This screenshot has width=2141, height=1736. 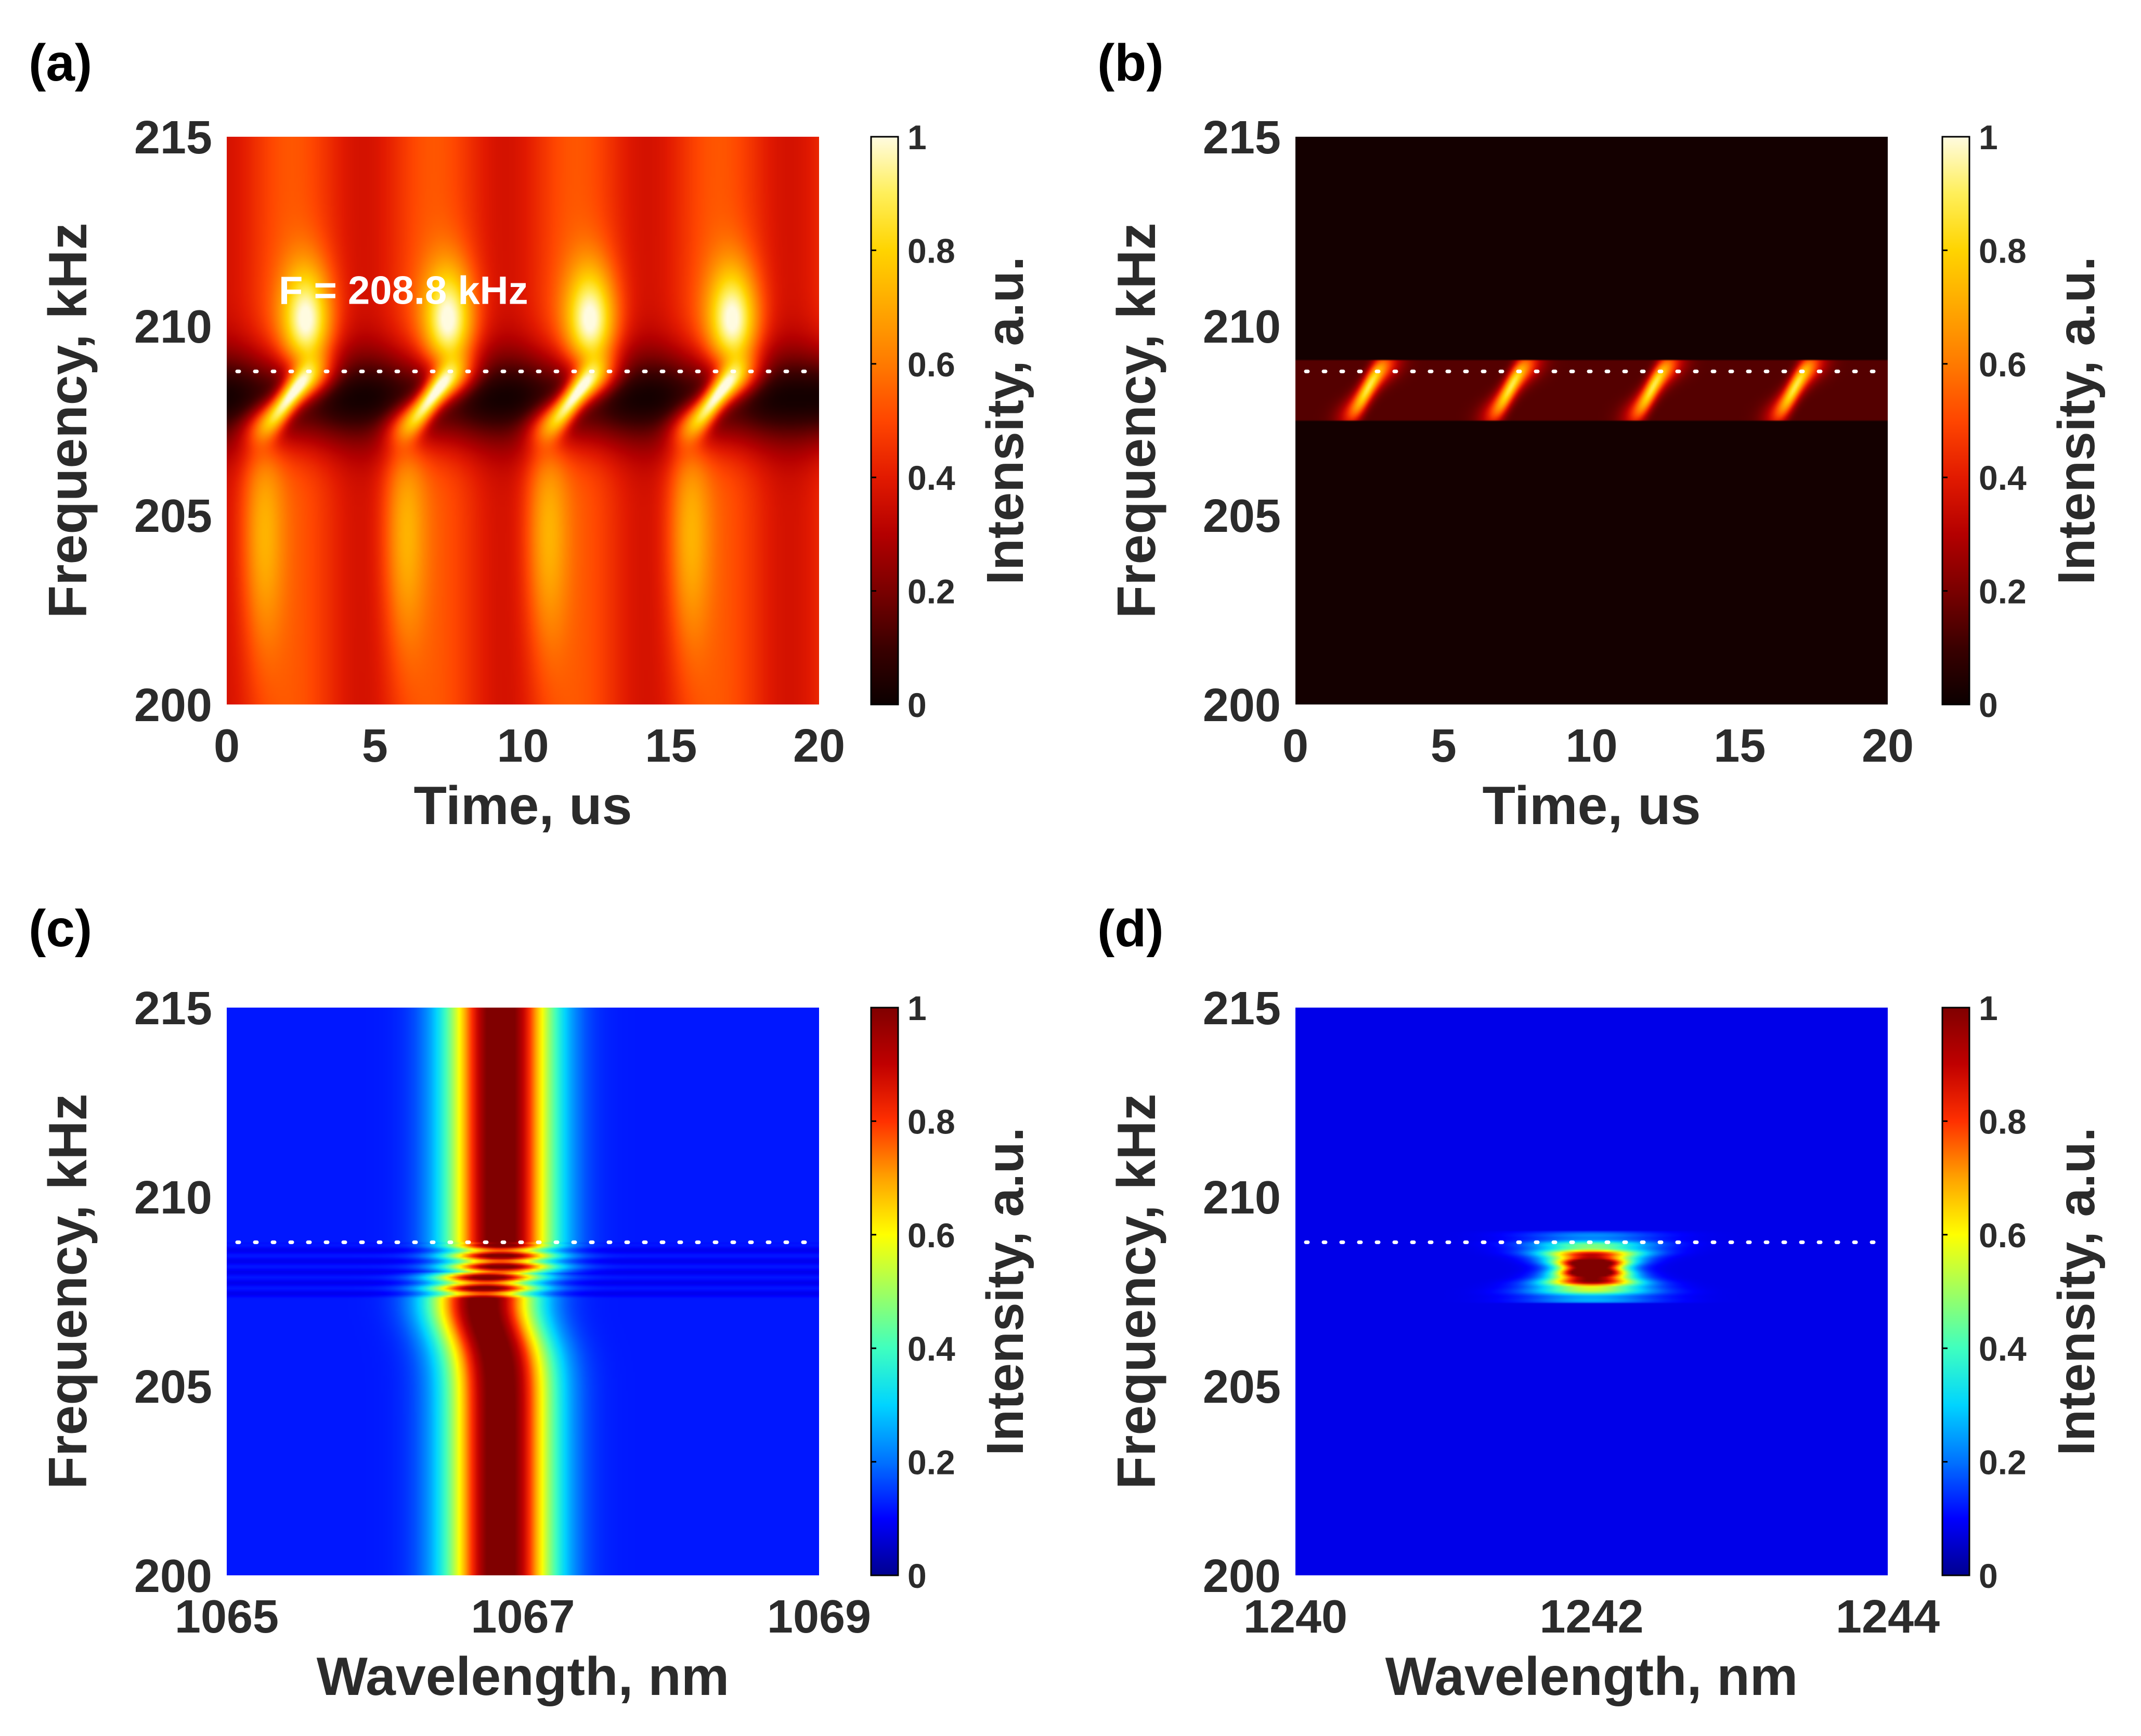 What do you see at coordinates (60, 63) in the screenshot?
I see `panel-label: (a)` at bounding box center [60, 63].